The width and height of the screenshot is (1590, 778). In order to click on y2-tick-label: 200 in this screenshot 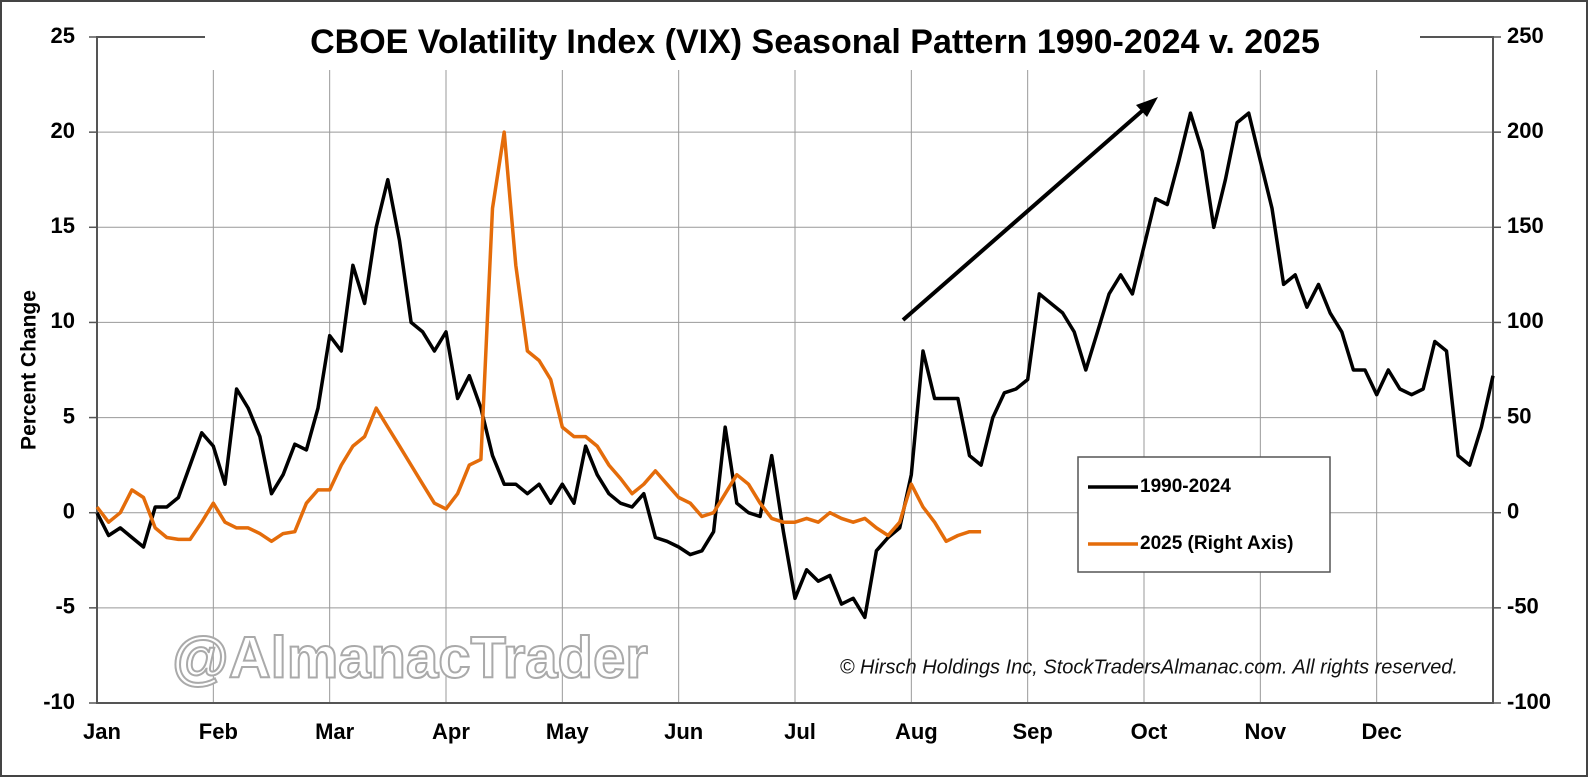, I will do `click(1525, 130)`.